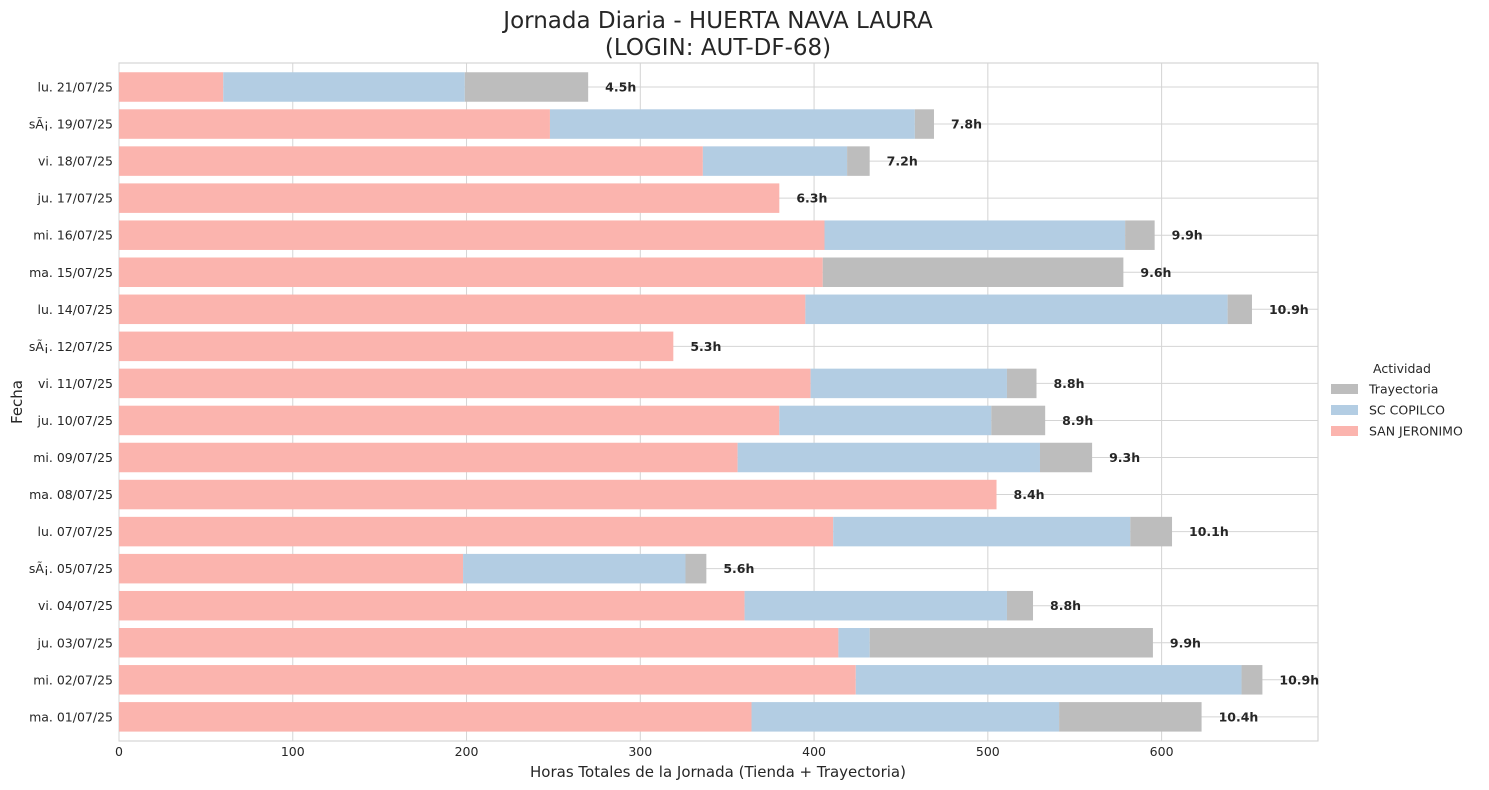 The image size is (1489, 790). What do you see at coordinates (75, 383) in the screenshot?
I see `y-tick-label: vi. 11/07/25` at bounding box center [75, 383].